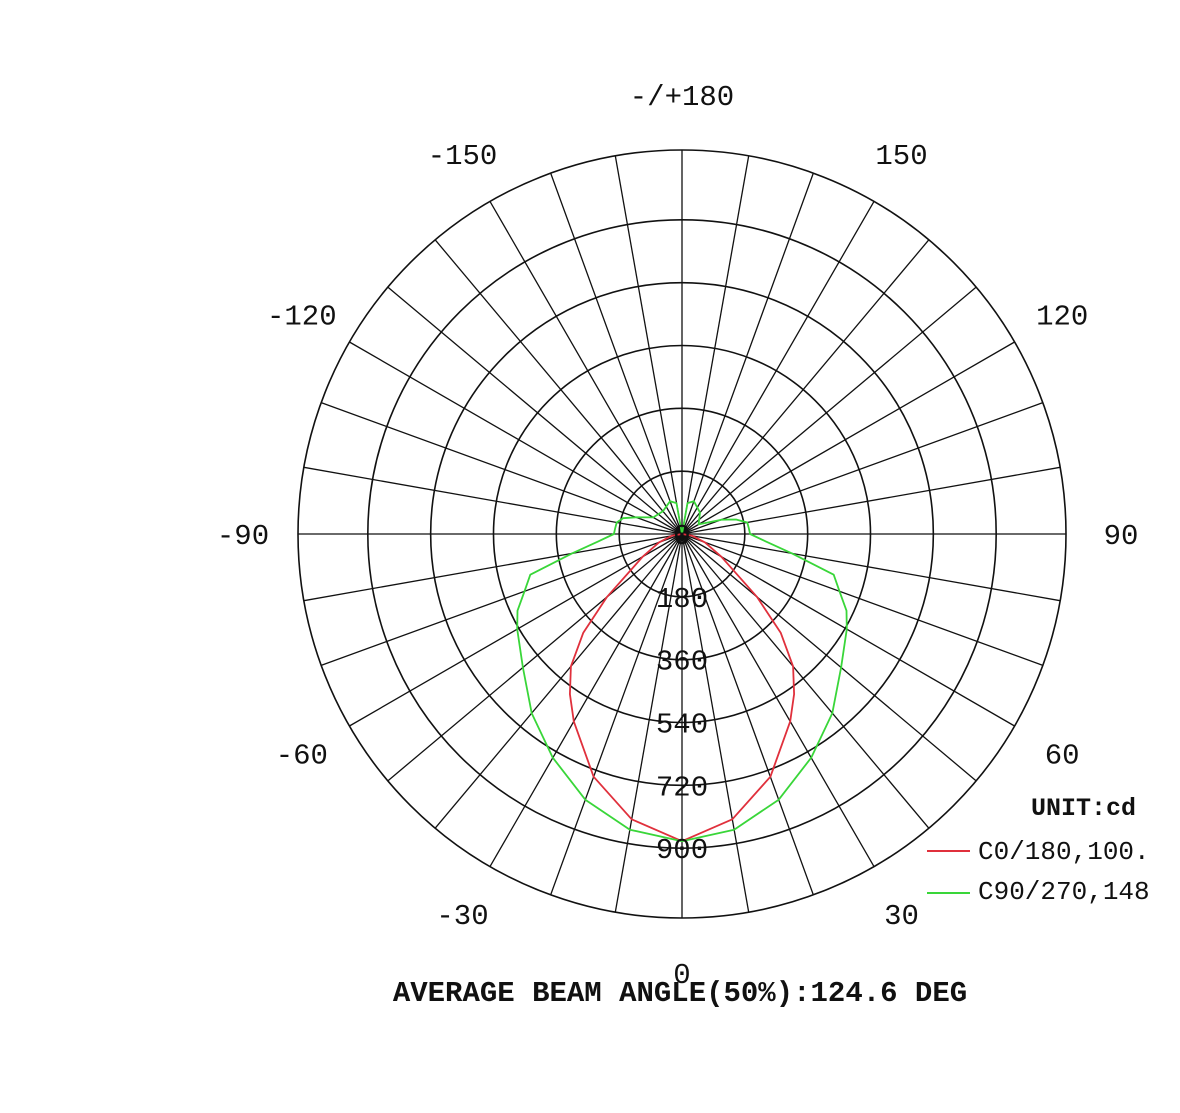  What do you see at coordinates (681, 975) in the screenshot?
I see `angle-label: 0` at bounding box center [681, 975].